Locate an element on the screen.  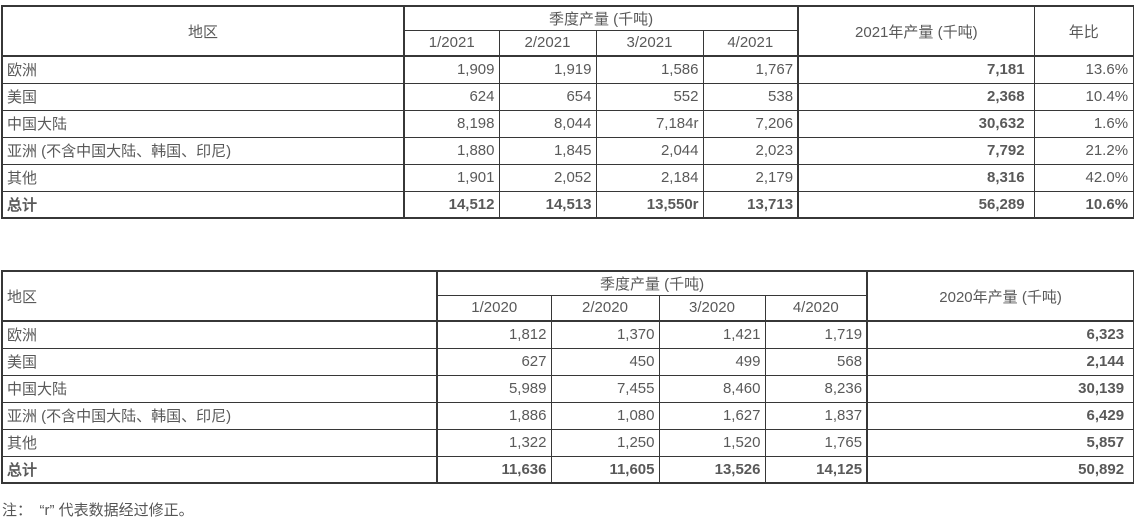
annual-value-cell: 2,368 is located at coordinates (916, 96).